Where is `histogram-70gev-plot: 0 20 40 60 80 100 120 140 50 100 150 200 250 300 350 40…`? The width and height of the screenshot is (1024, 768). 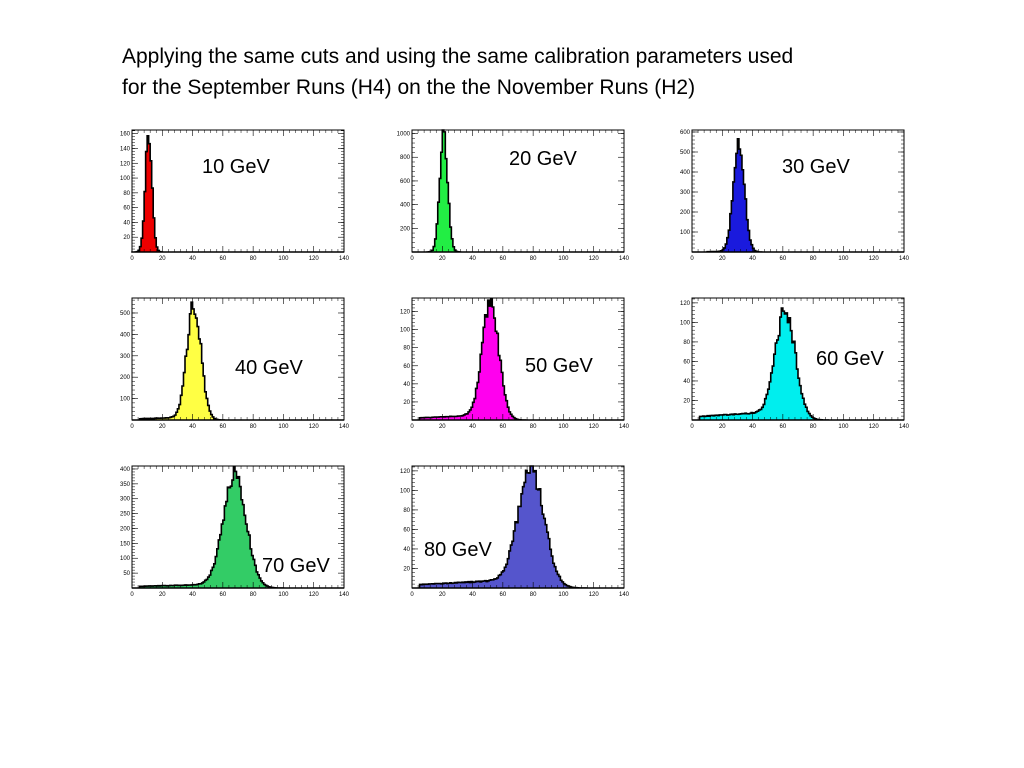
histogram-70gev-plot: 0 20 40 60 80 100 120 140 50 100 150 200 250 300 350 40… is located at coordinates (235, 531).